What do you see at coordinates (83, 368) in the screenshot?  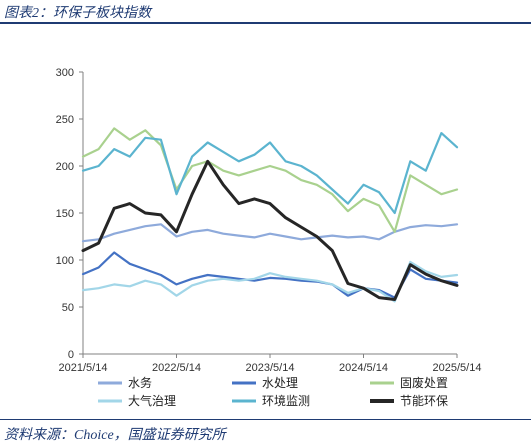 I see `x-tick-label: 2021/5/14` at bounding box center [83, 368].